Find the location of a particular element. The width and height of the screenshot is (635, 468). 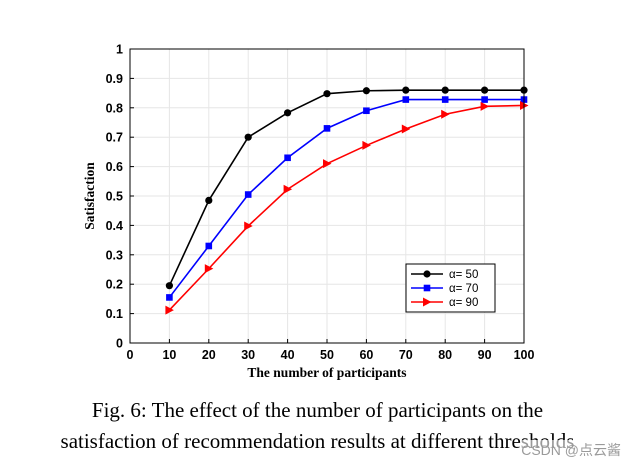

x-tick-label: 20 is located at coordinates (209, 355).